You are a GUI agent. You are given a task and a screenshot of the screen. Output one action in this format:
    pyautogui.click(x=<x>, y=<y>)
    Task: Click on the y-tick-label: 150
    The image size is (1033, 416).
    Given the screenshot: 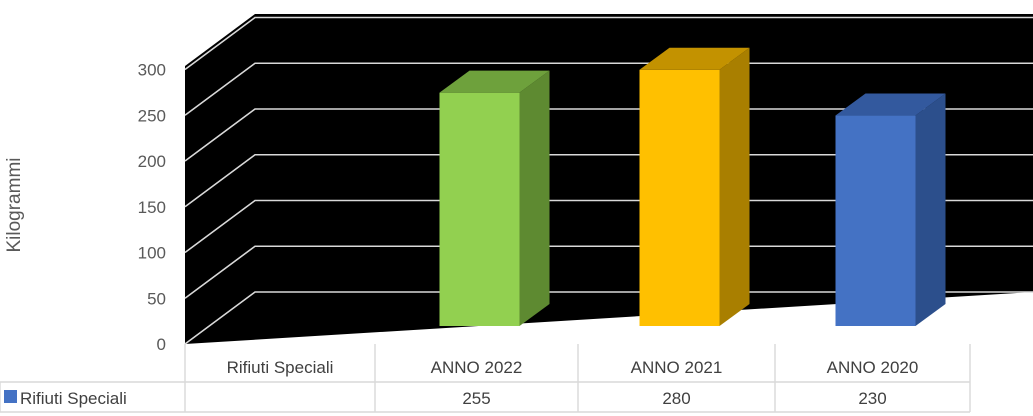 What is the action you would take?
    pyautogui.click(x=152, y=207)
    